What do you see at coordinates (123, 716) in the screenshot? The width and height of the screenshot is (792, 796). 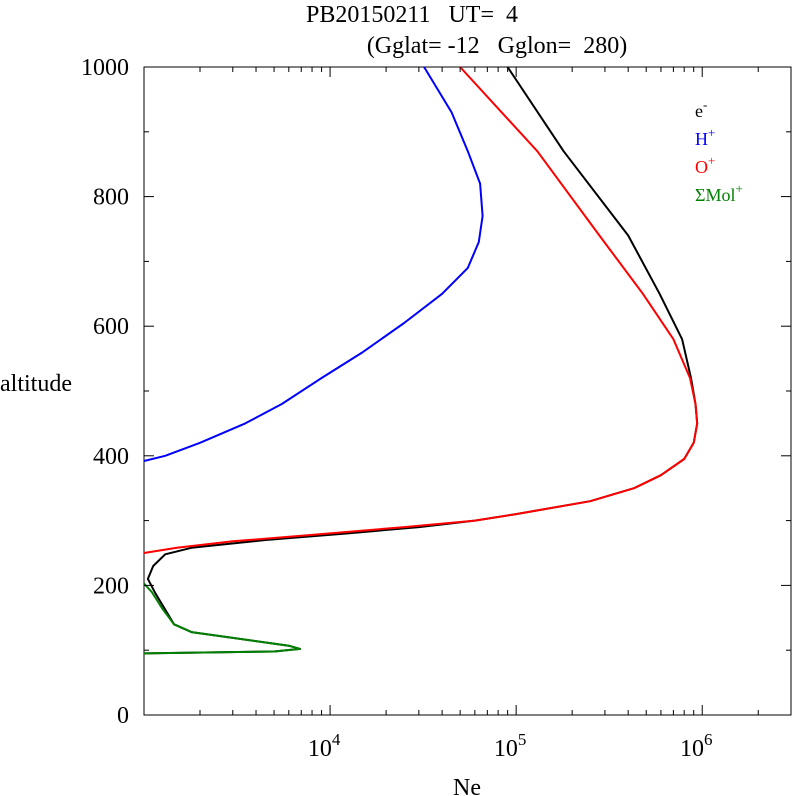 I see `y-tick-label: 0` at bounding box center [123, 716].